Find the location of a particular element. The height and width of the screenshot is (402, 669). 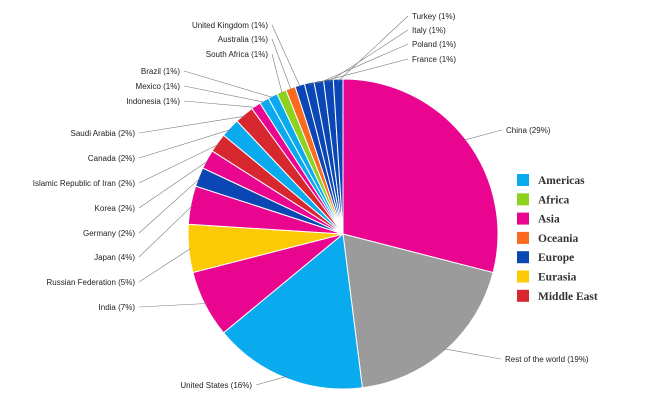

slice-rest-of-the-world is located at coordinates (418, 311).